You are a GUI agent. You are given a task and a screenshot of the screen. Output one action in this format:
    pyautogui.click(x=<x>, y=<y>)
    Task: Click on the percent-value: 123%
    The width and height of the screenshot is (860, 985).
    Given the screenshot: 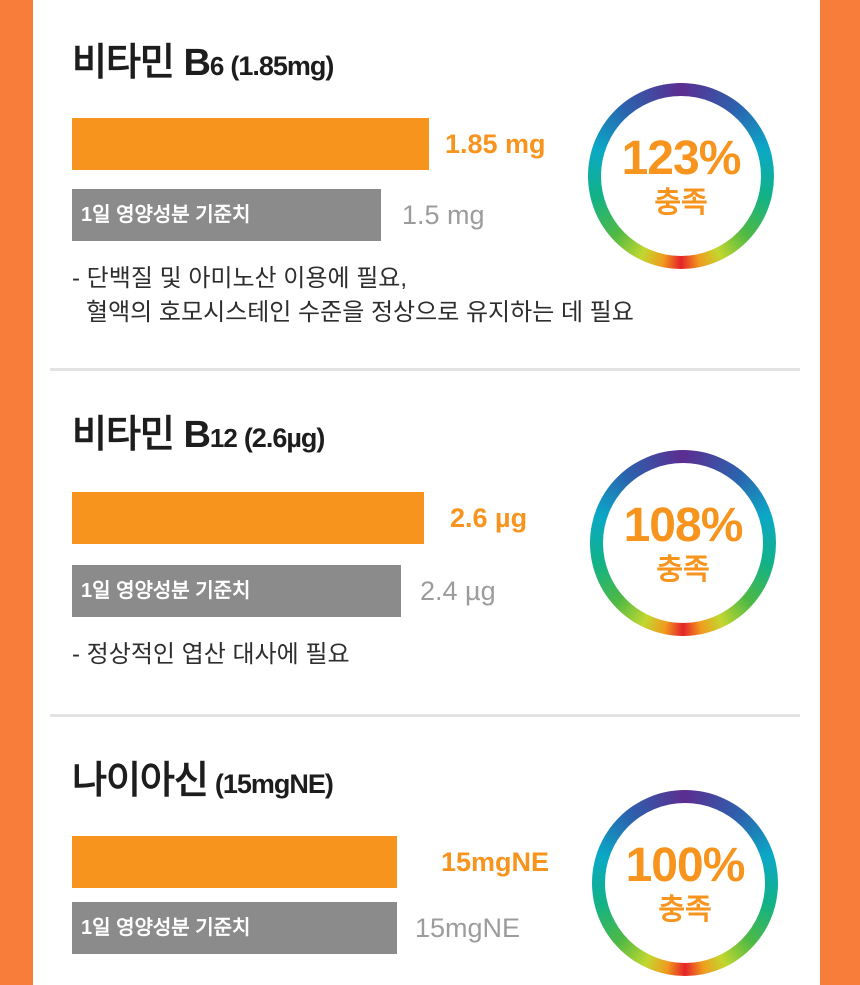 What is the action you would take?
    pyautogui.click(x=681, y=158)
    